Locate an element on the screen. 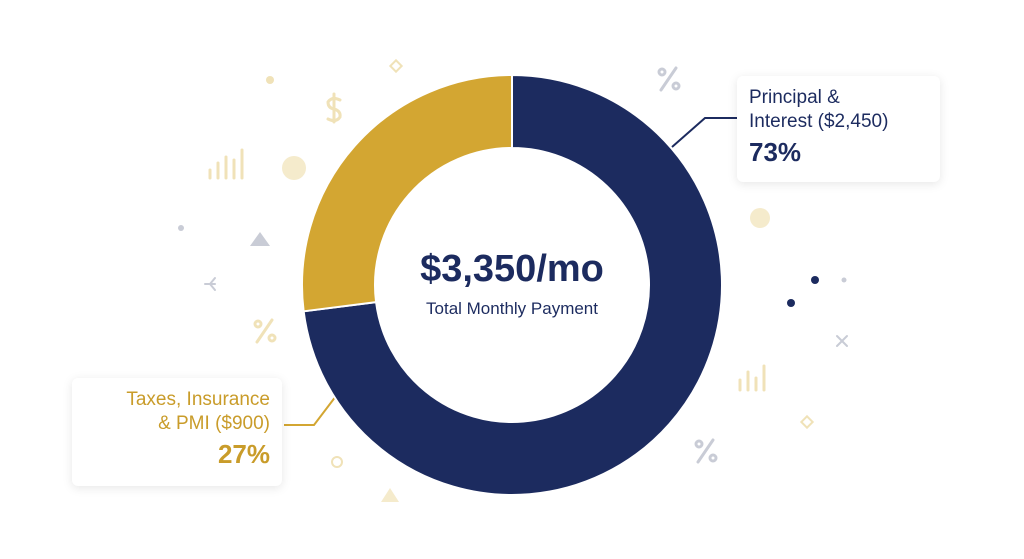 This screenshot has width=1024, height=559. dollar-icon is located at coordinates (334, 108).